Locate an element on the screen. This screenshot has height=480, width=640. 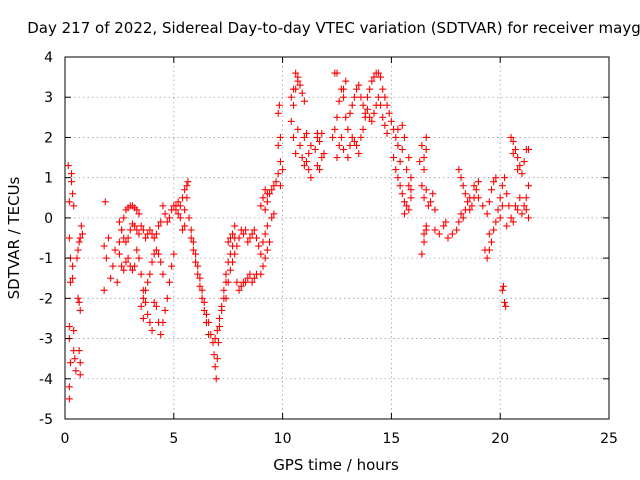
y-tick-label: -1 is located at coordinates (46, 259).